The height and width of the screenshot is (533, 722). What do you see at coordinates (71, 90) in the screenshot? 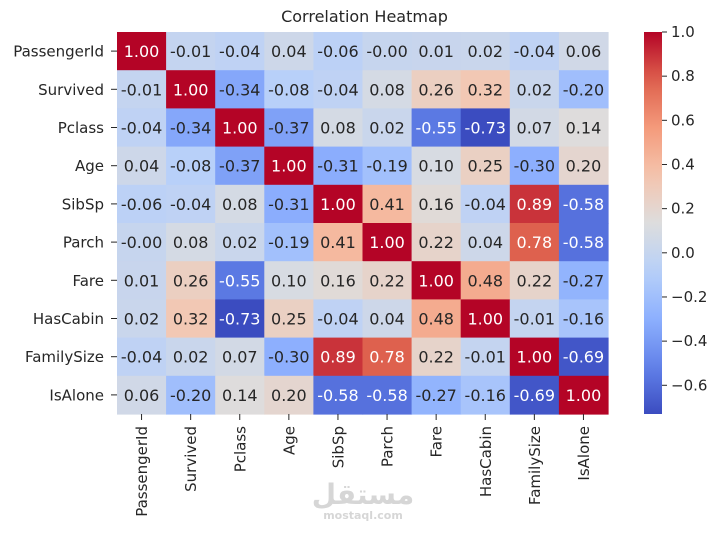
I see `row-label: Survived` at bounding box center [71, 90].